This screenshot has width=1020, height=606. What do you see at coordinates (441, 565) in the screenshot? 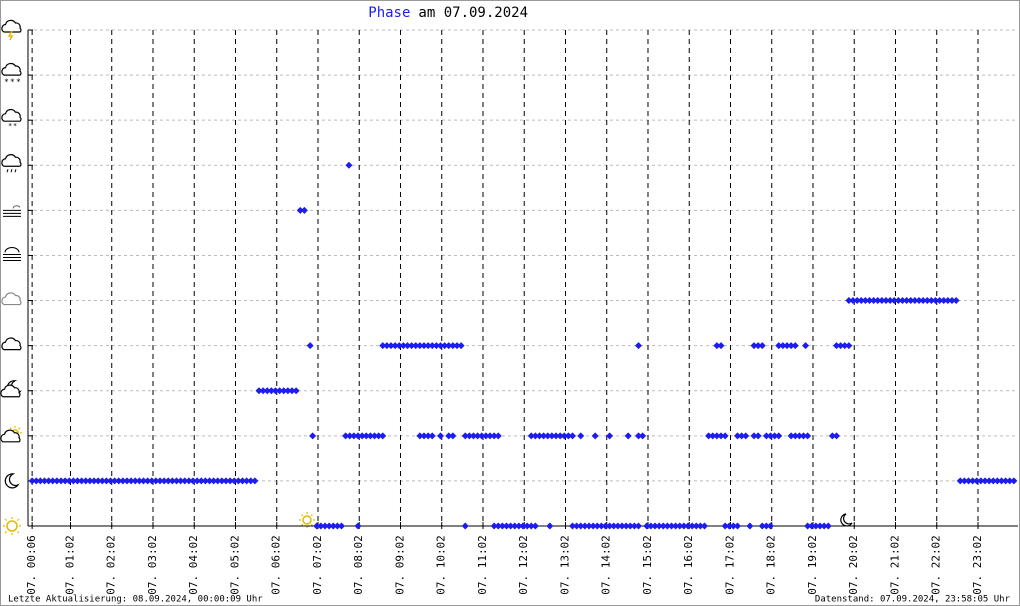
I see `x-tick-label: 07. 10:02` at bounding box center [441, 565].